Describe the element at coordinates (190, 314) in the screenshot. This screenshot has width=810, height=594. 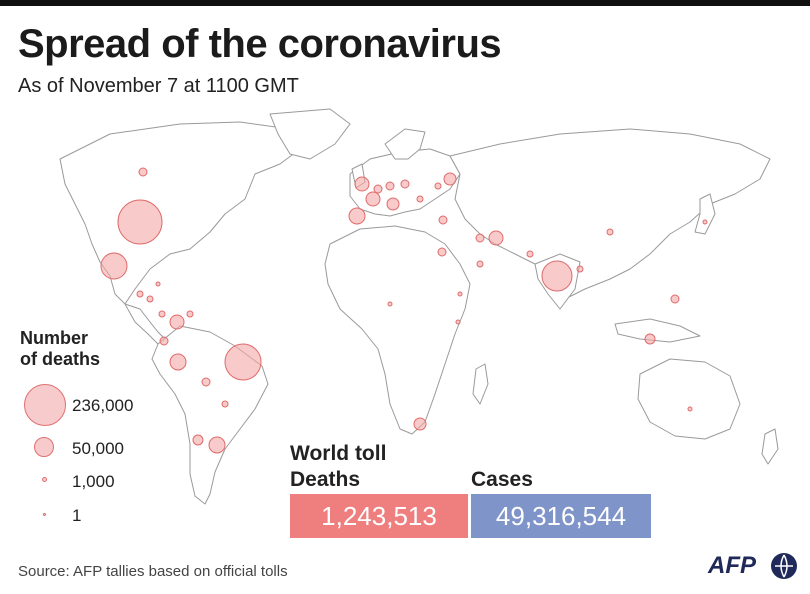
I see `venezuela-circle` at that location.